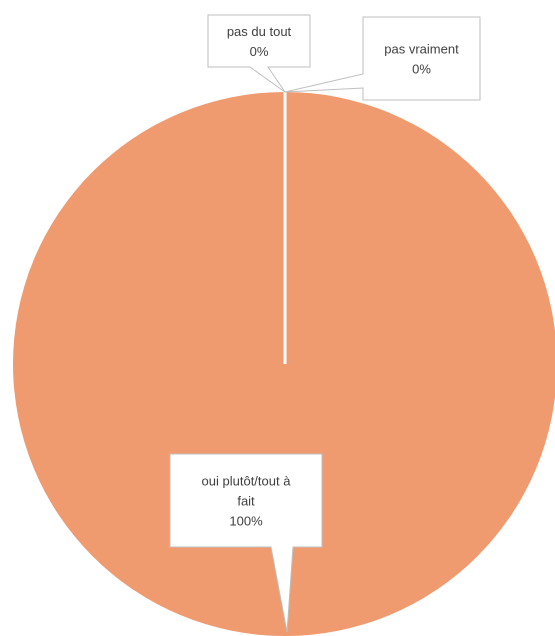 This screenshot has height=636, width=555. Describe the element at coordinates (421, 49) in the screenshot. I see `data-label-category: pas vraiment` at that location.